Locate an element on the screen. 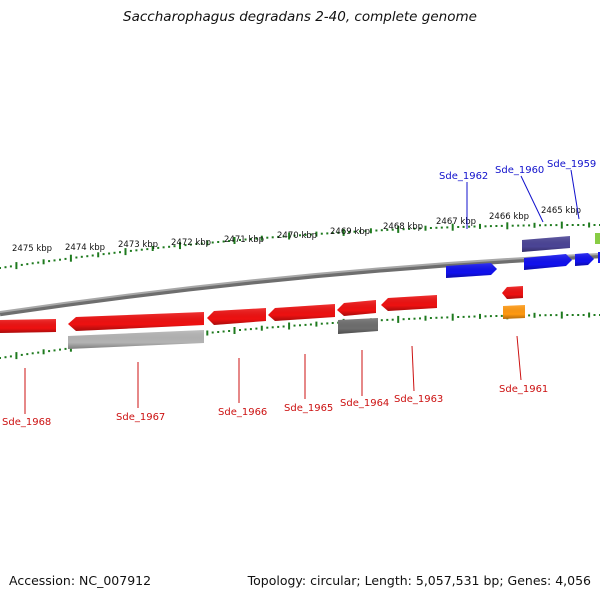  accession-text: Accession: NC_007912 is located at coordinates (80, 580).